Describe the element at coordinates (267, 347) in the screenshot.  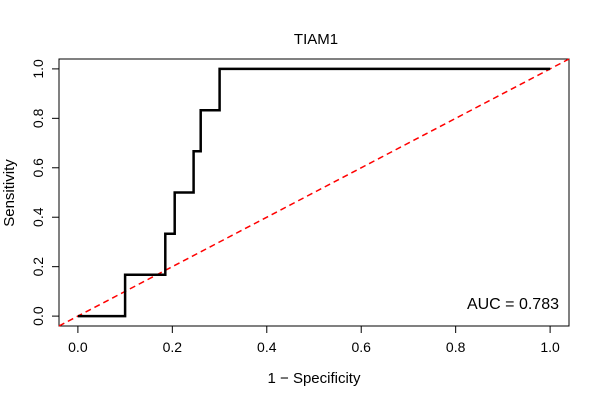
I see `x-tick-label: 0.4` at that location.